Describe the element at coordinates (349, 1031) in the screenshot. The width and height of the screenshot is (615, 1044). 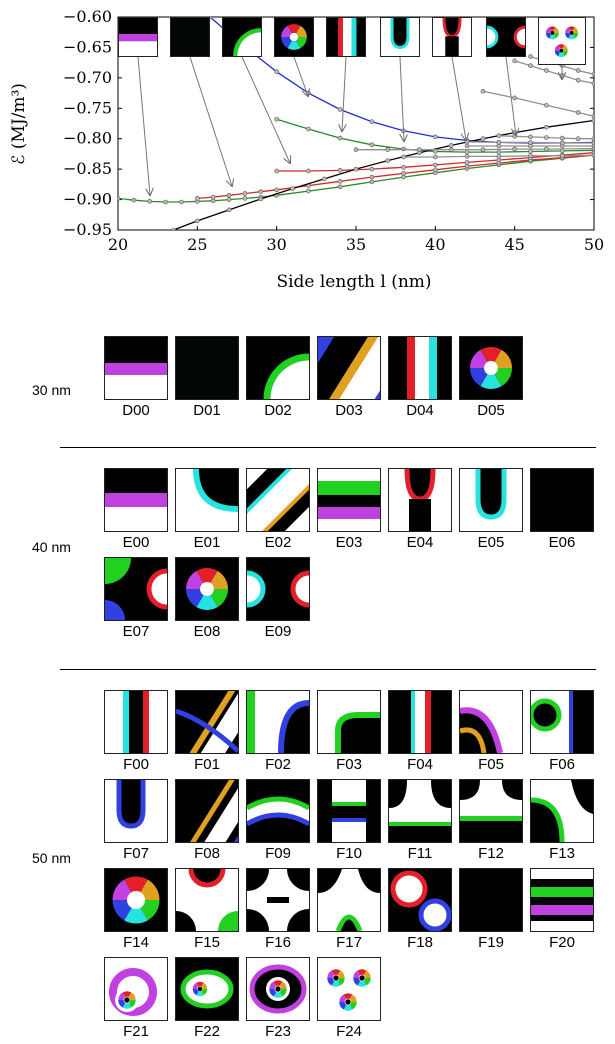
I see `tile-label: F24` at that location.